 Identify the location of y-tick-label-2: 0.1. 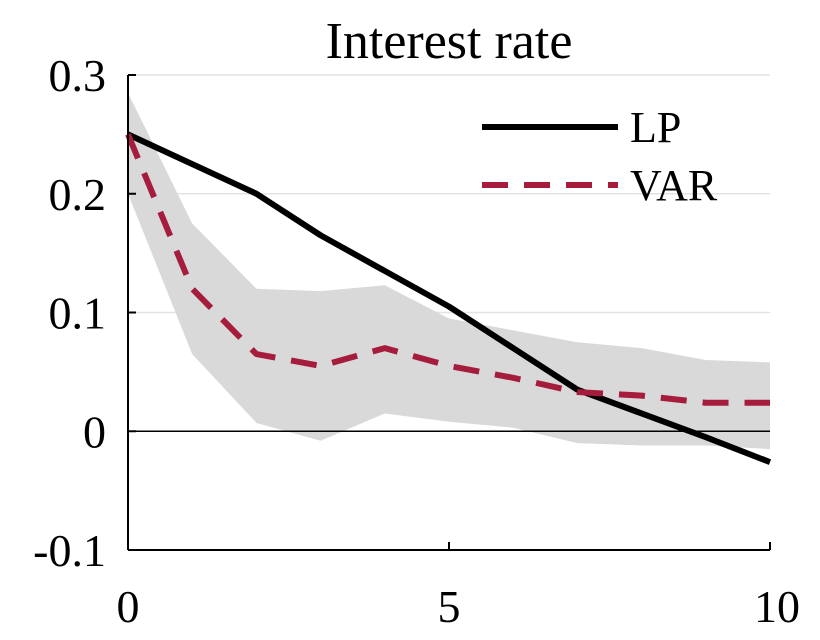
(78, 313).